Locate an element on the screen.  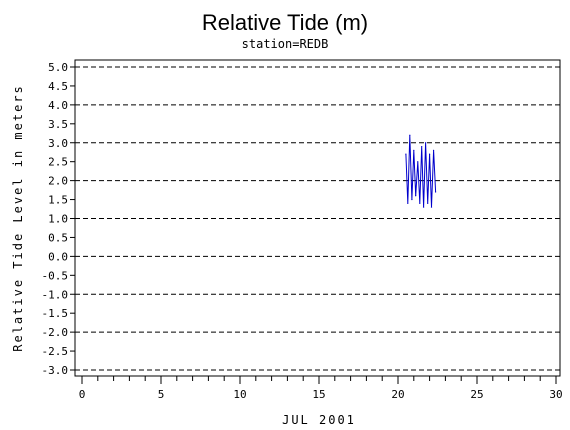
y-tick-label: 1.0 is located at coordinates (58, 219).